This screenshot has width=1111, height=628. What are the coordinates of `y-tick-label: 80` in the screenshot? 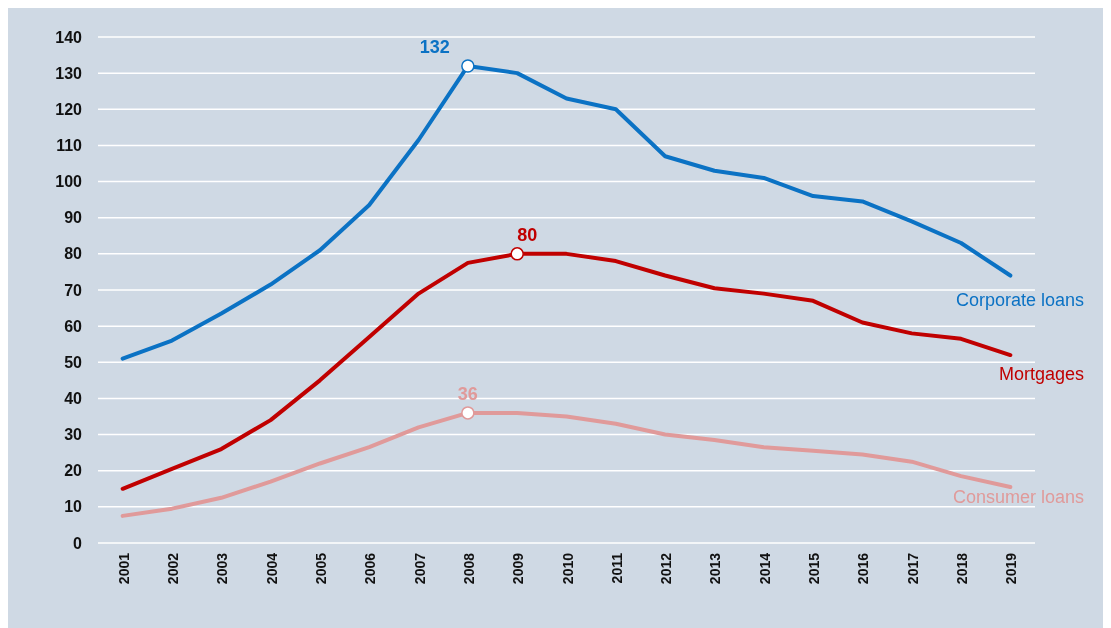 It's located at (73, 254).